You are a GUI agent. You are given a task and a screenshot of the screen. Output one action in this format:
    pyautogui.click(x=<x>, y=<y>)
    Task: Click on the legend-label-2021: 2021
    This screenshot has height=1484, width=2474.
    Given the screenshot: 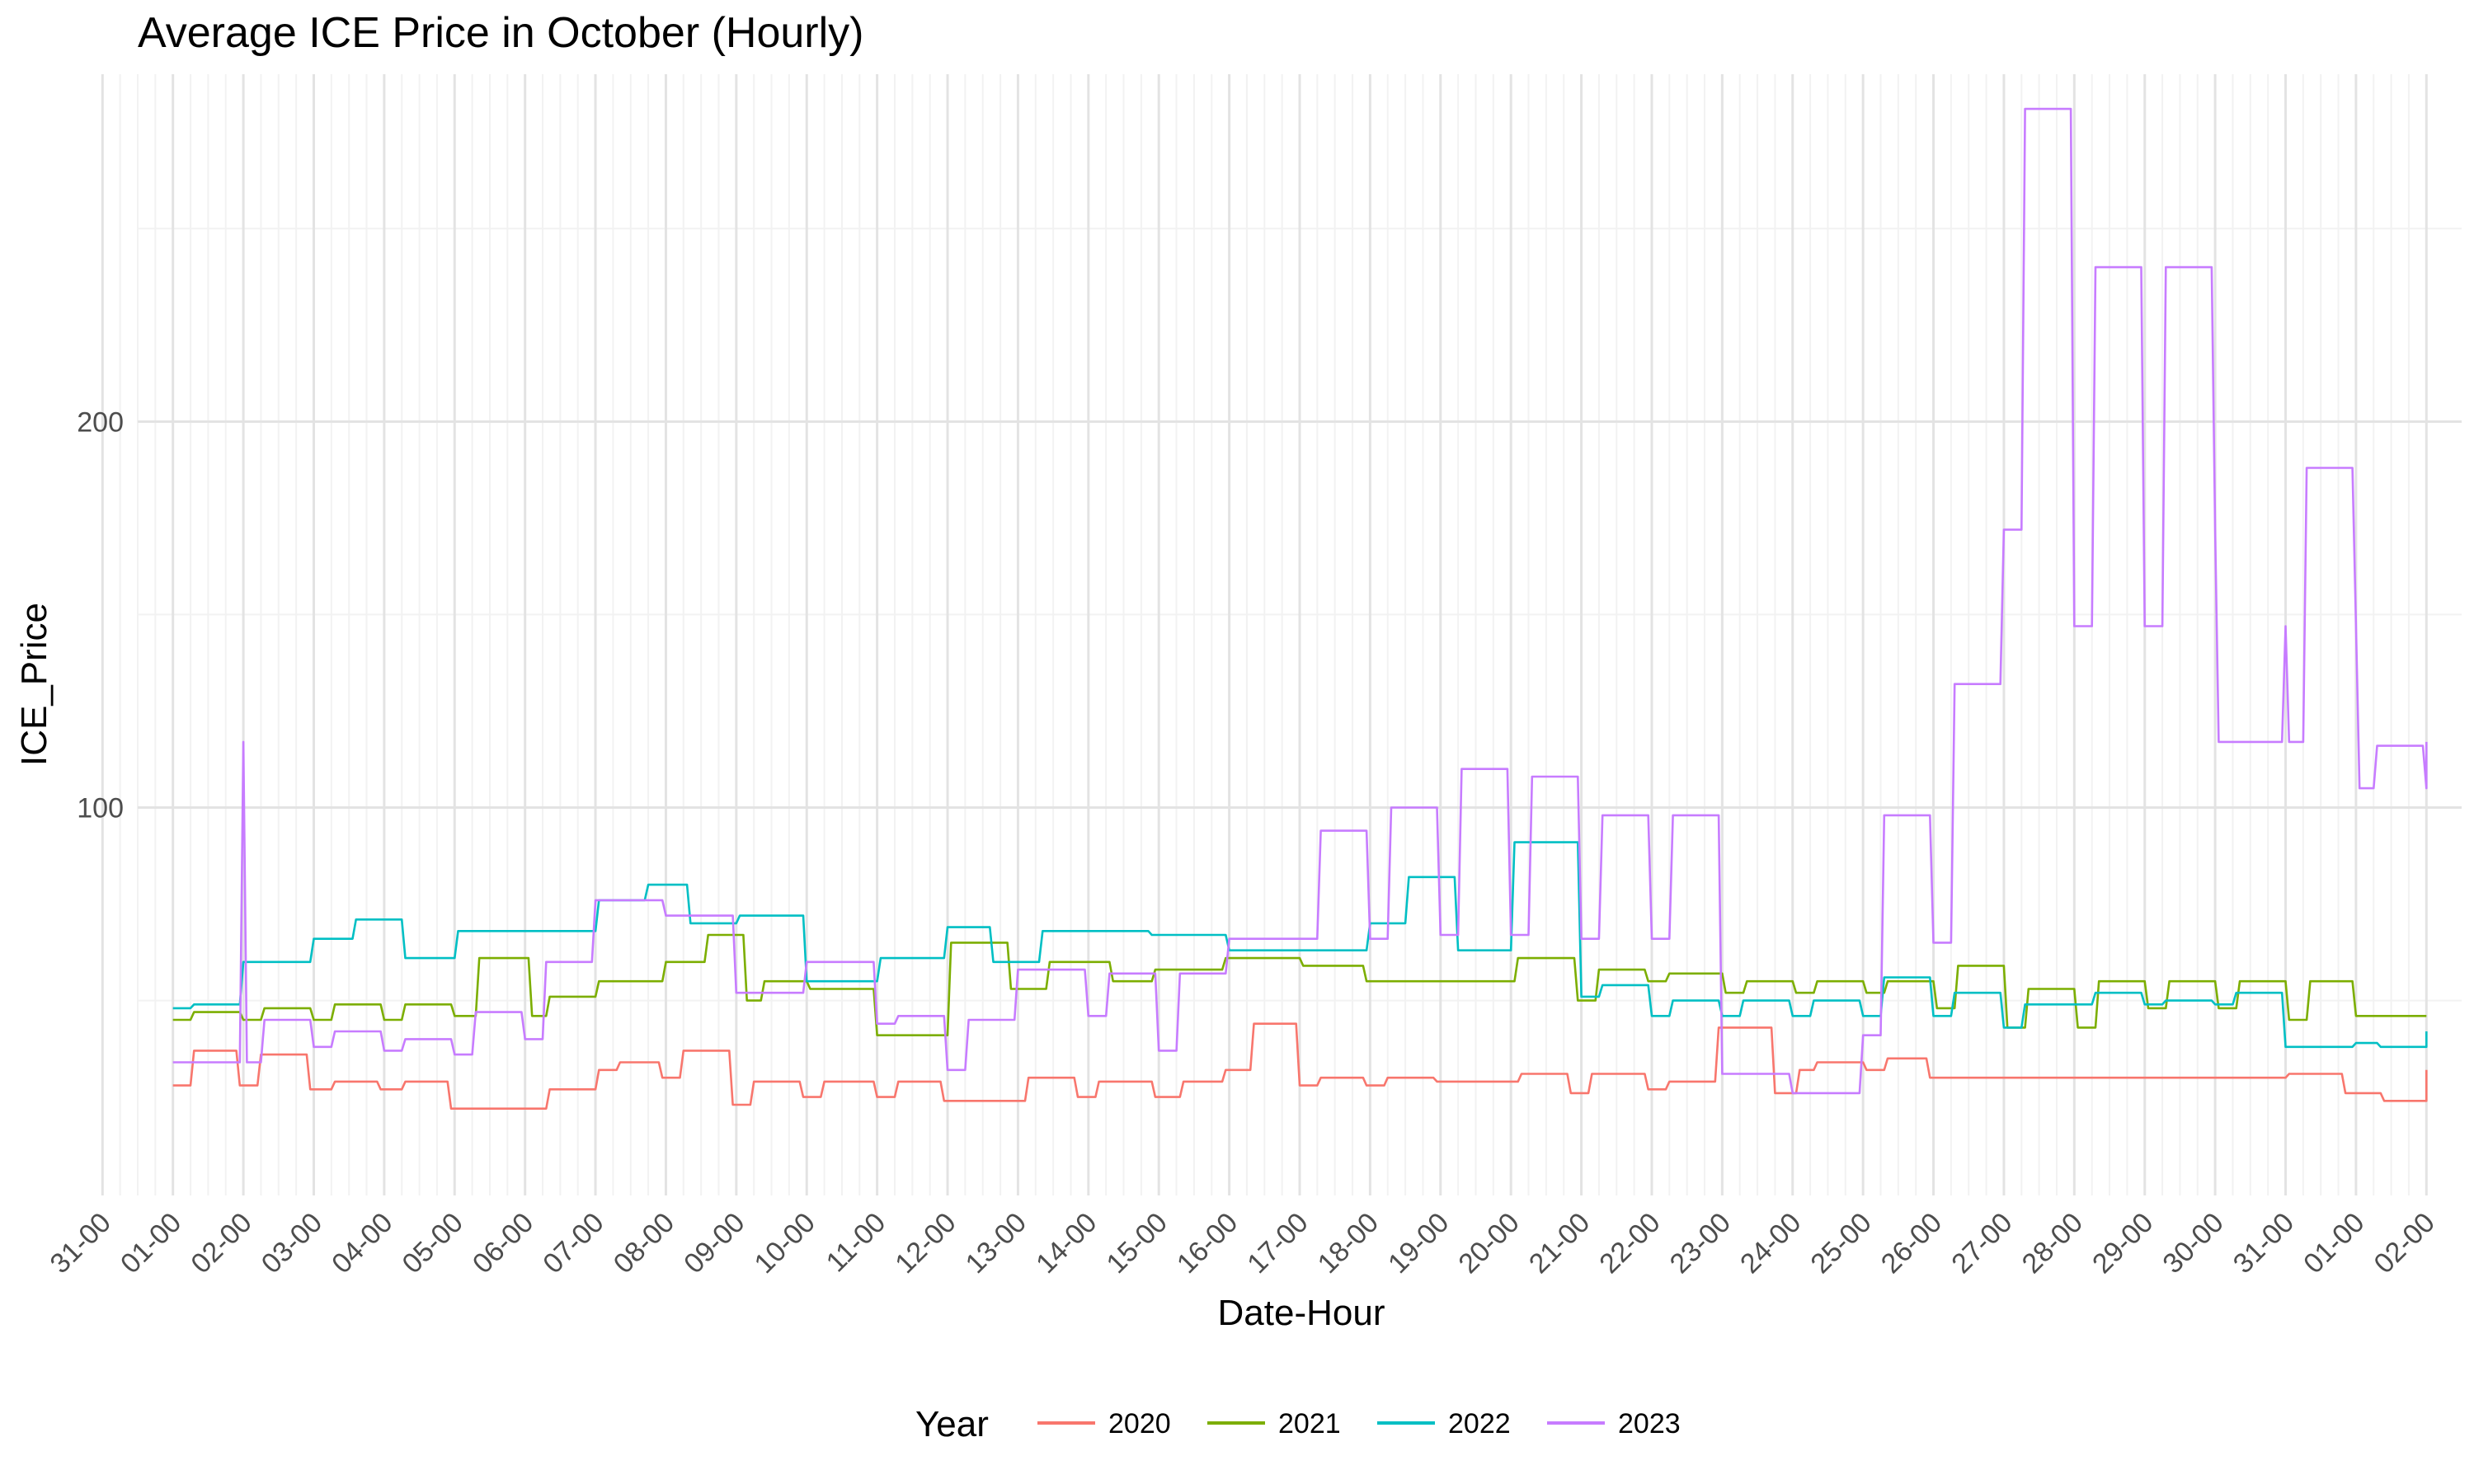 What is the action you would take?
    pyautogui.click(x=1309, y=1423)
    